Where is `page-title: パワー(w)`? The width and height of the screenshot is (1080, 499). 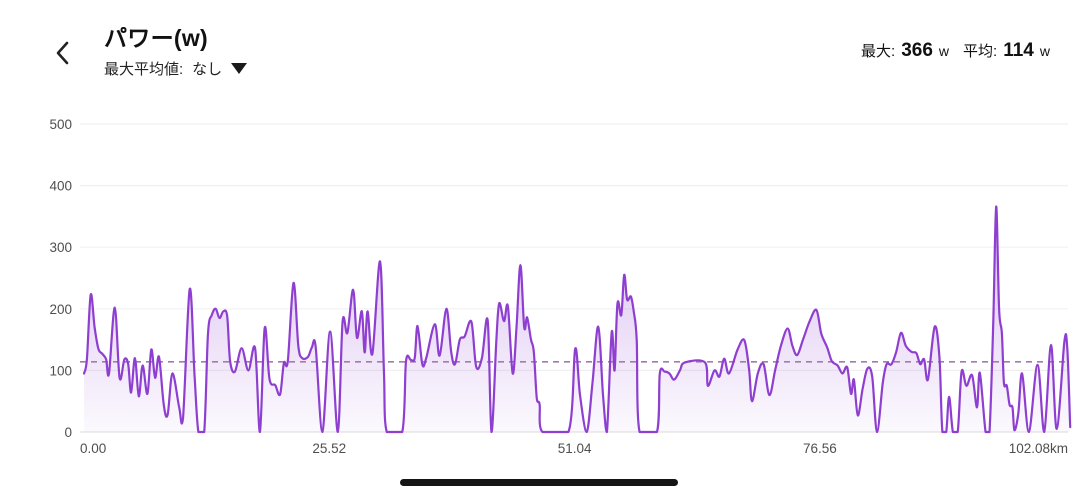
page-title: パワー(w) is located at coordinates (156, 38).